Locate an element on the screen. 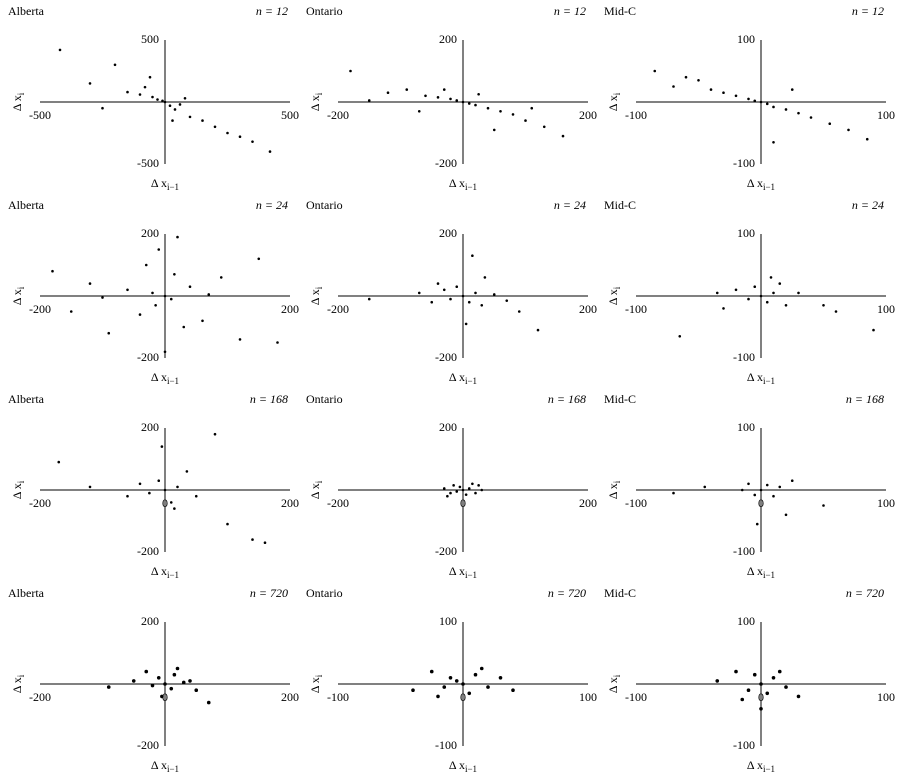  x-tick-label: -100 is located at coordinates (636, 115).